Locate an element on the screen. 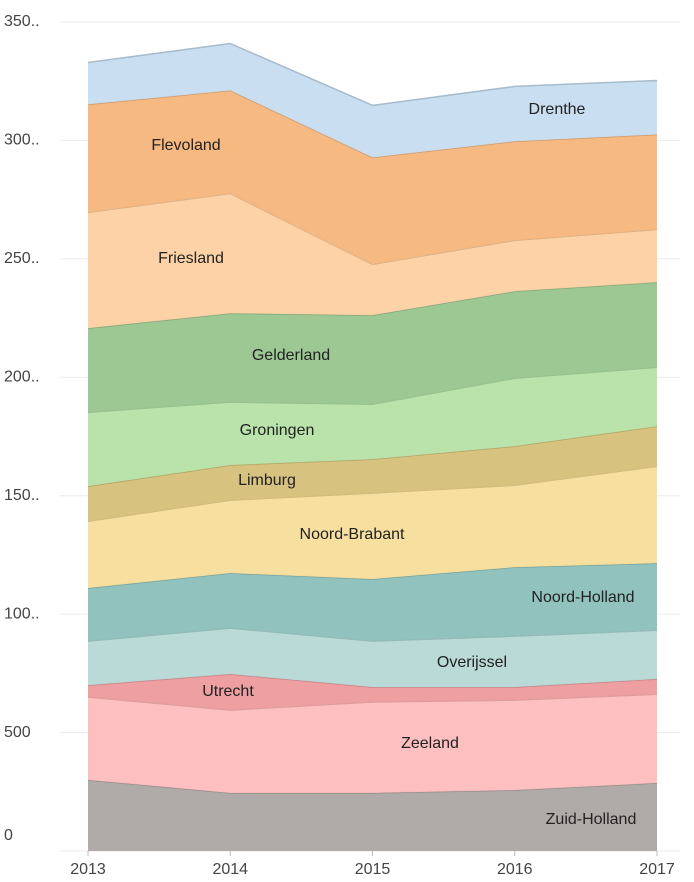 The image size is (694, 882). y-tick-label: 300.. is located at coordinates (22, 140).